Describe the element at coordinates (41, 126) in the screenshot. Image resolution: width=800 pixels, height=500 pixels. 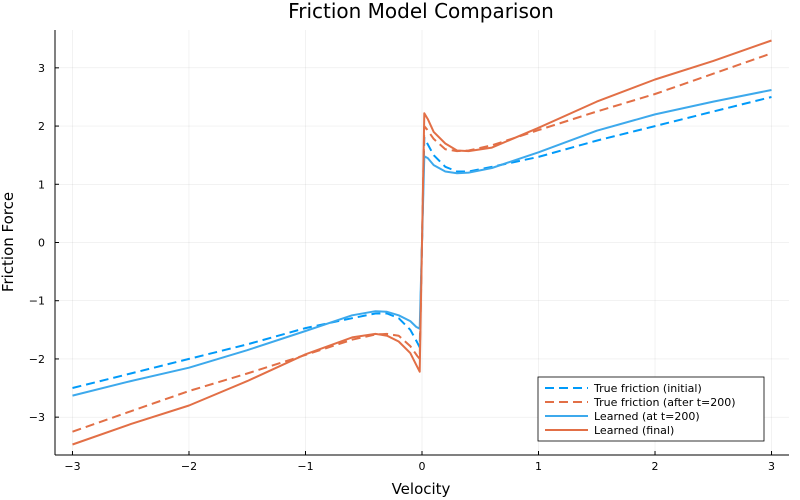
I see `y-tick-label: 2` at that location.